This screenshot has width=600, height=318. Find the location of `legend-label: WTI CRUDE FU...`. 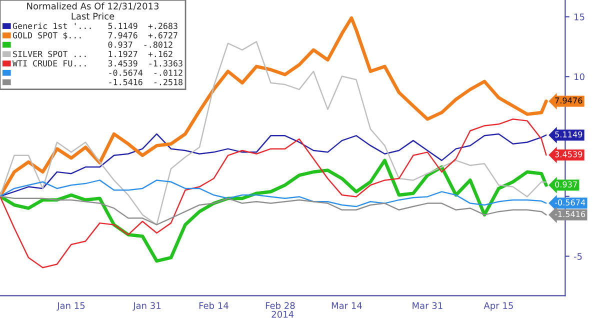

legend-label: WTI CRUDE FU... is located at coordinates (49, 63).